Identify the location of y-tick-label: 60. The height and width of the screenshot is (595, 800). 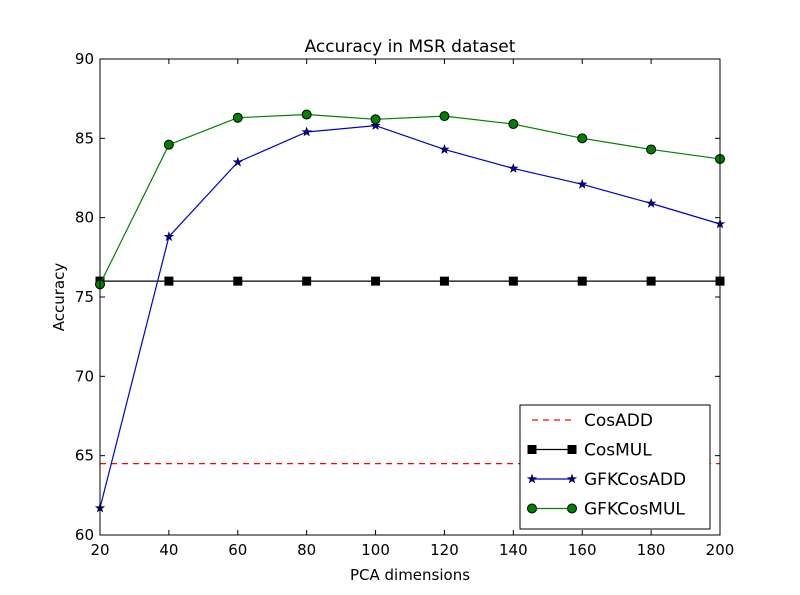
(84, 535).